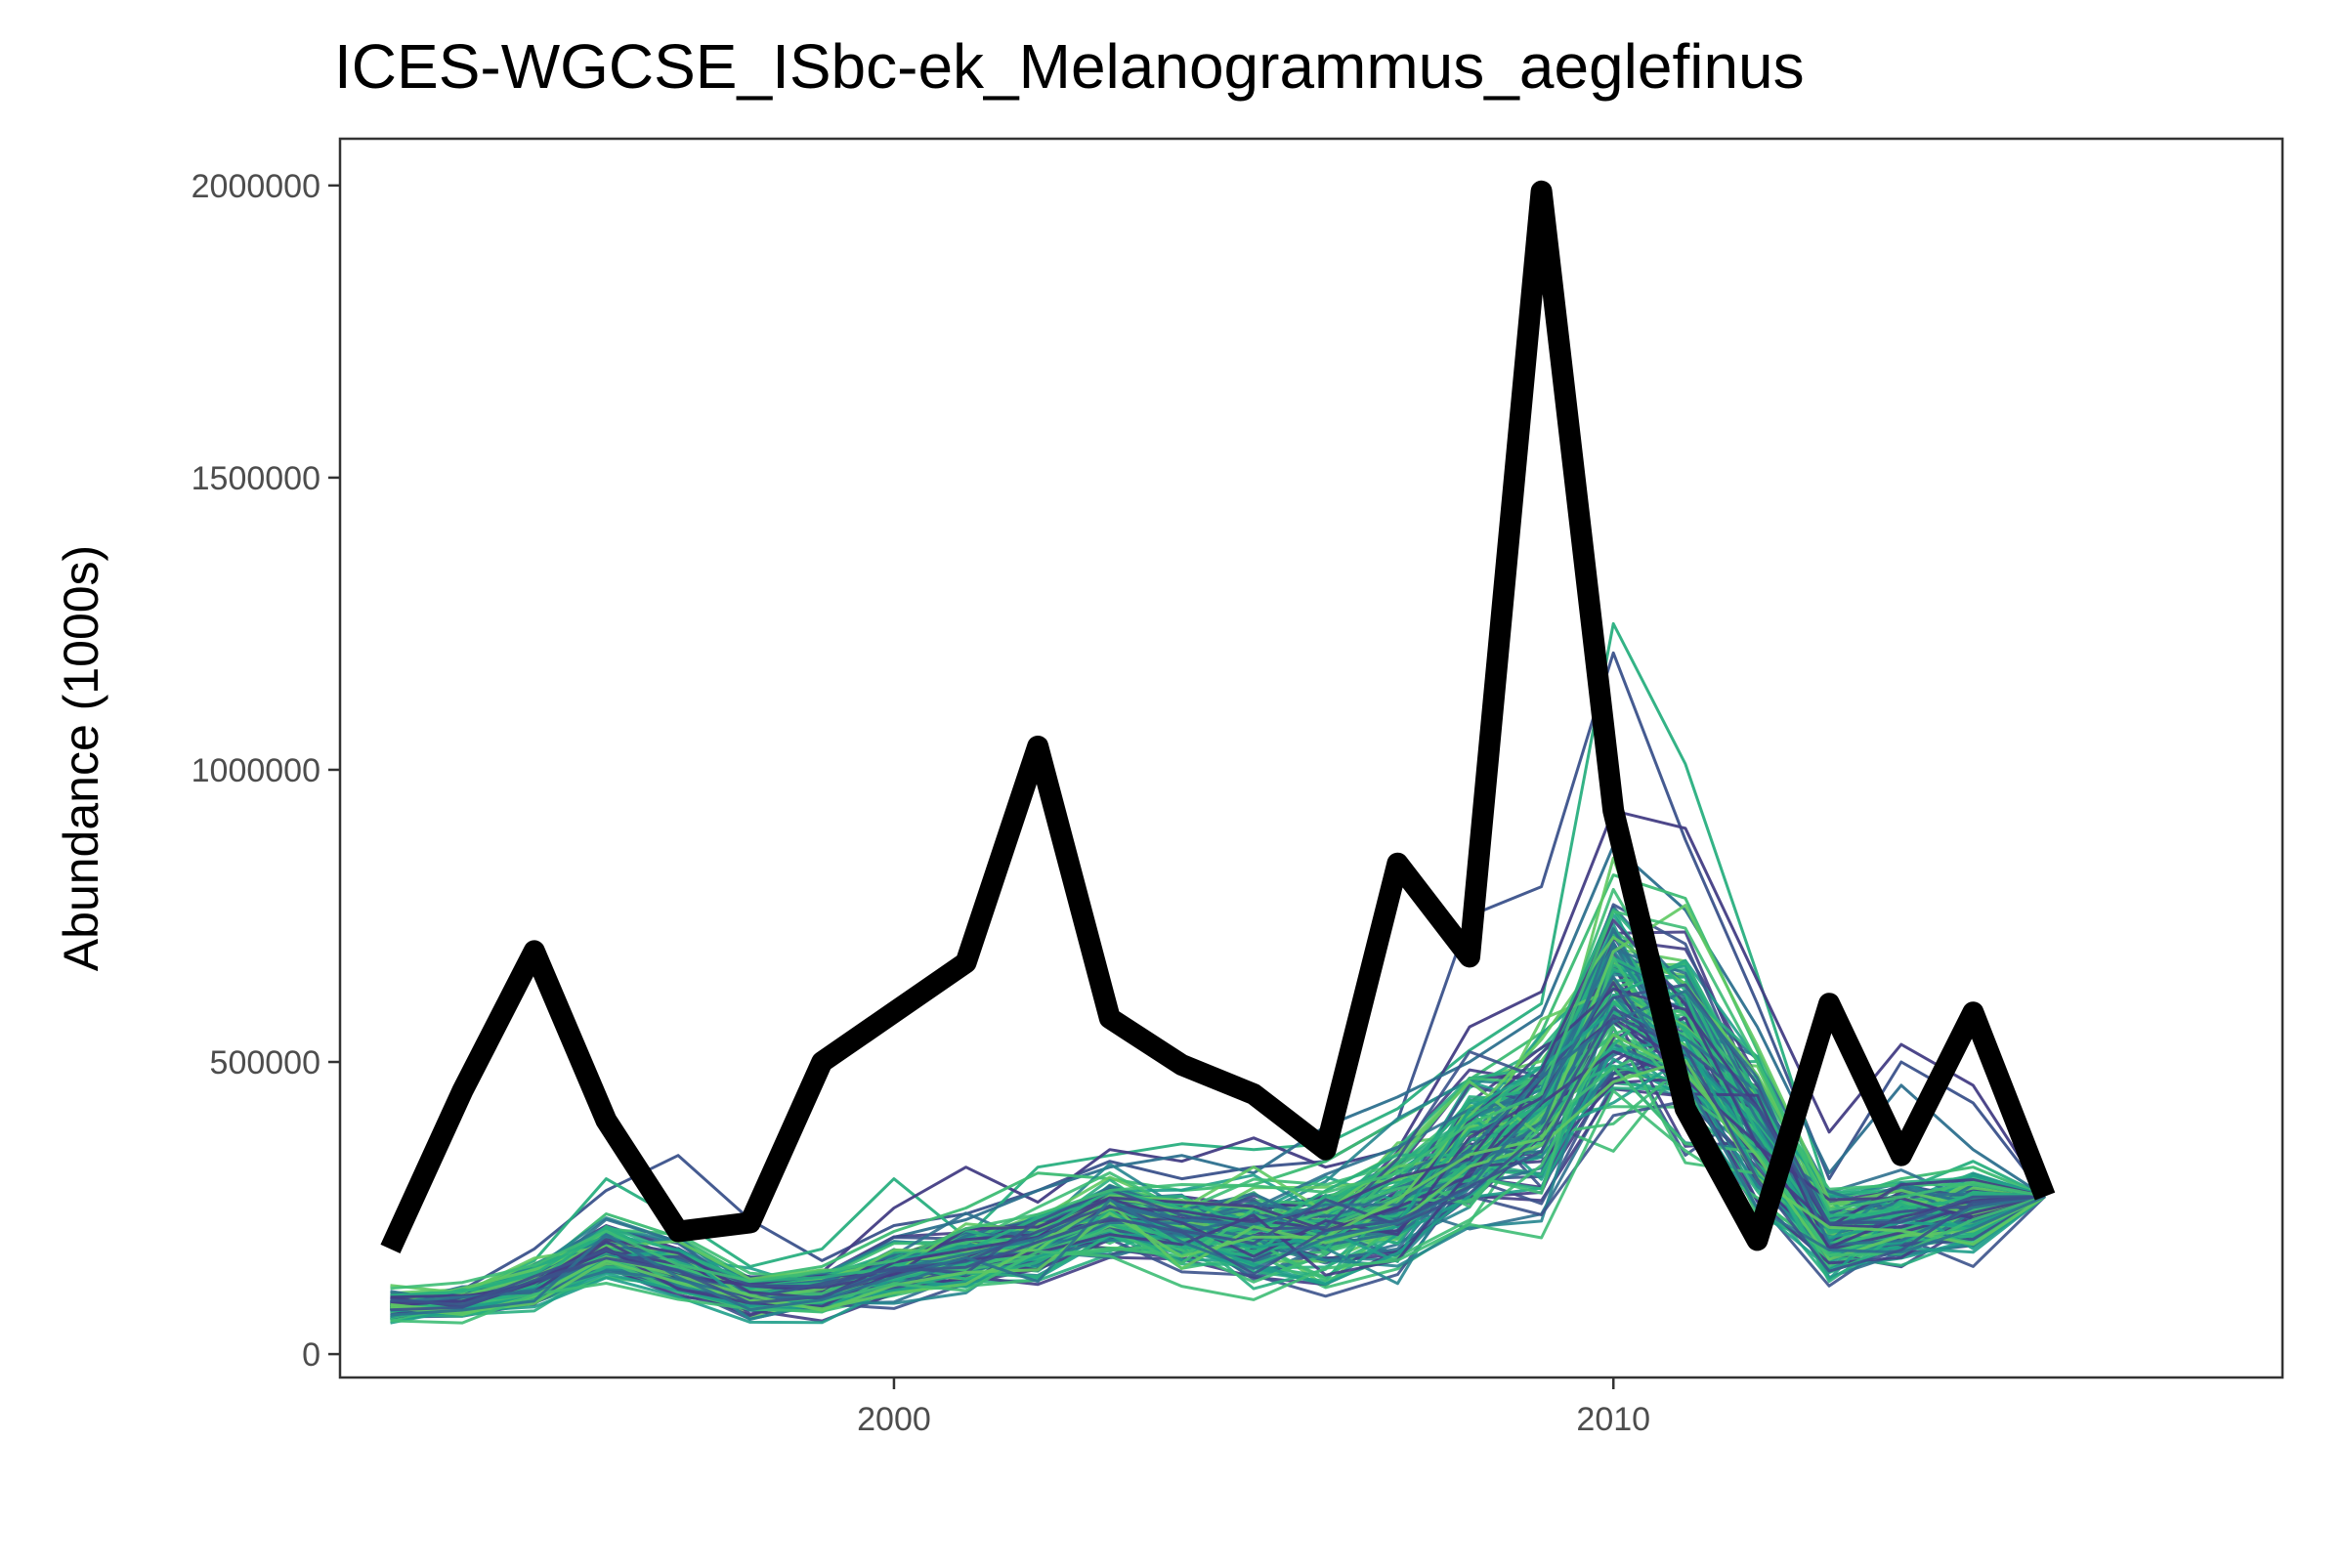  Describe the element at coordinates (311, 1355) in the screenshot. I see `y-tick-label: 0` at that location.